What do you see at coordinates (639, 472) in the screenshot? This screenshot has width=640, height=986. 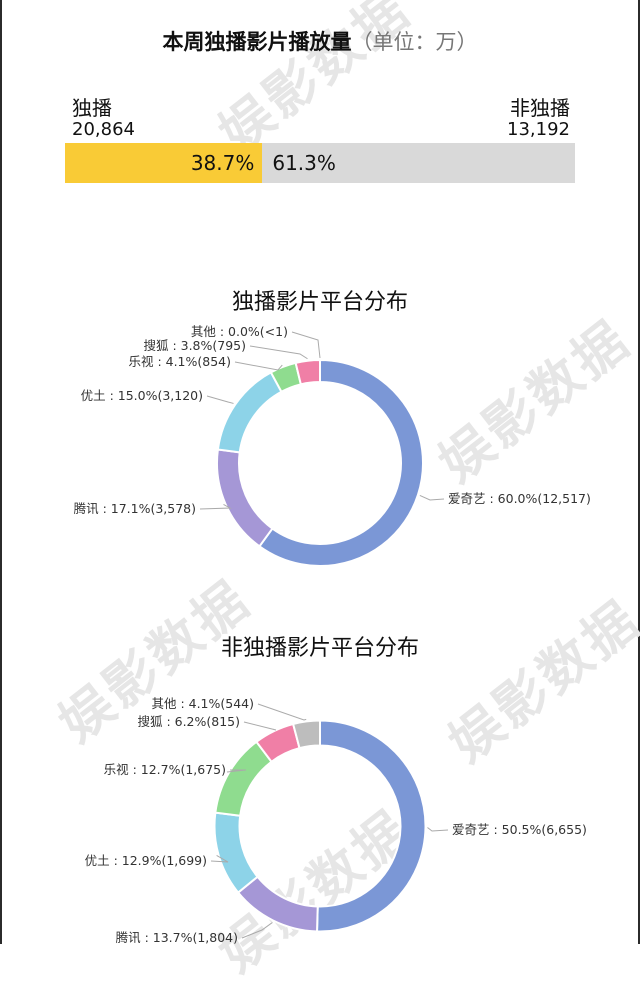 I see `frame-right-border` at bounding box center [639, 472].